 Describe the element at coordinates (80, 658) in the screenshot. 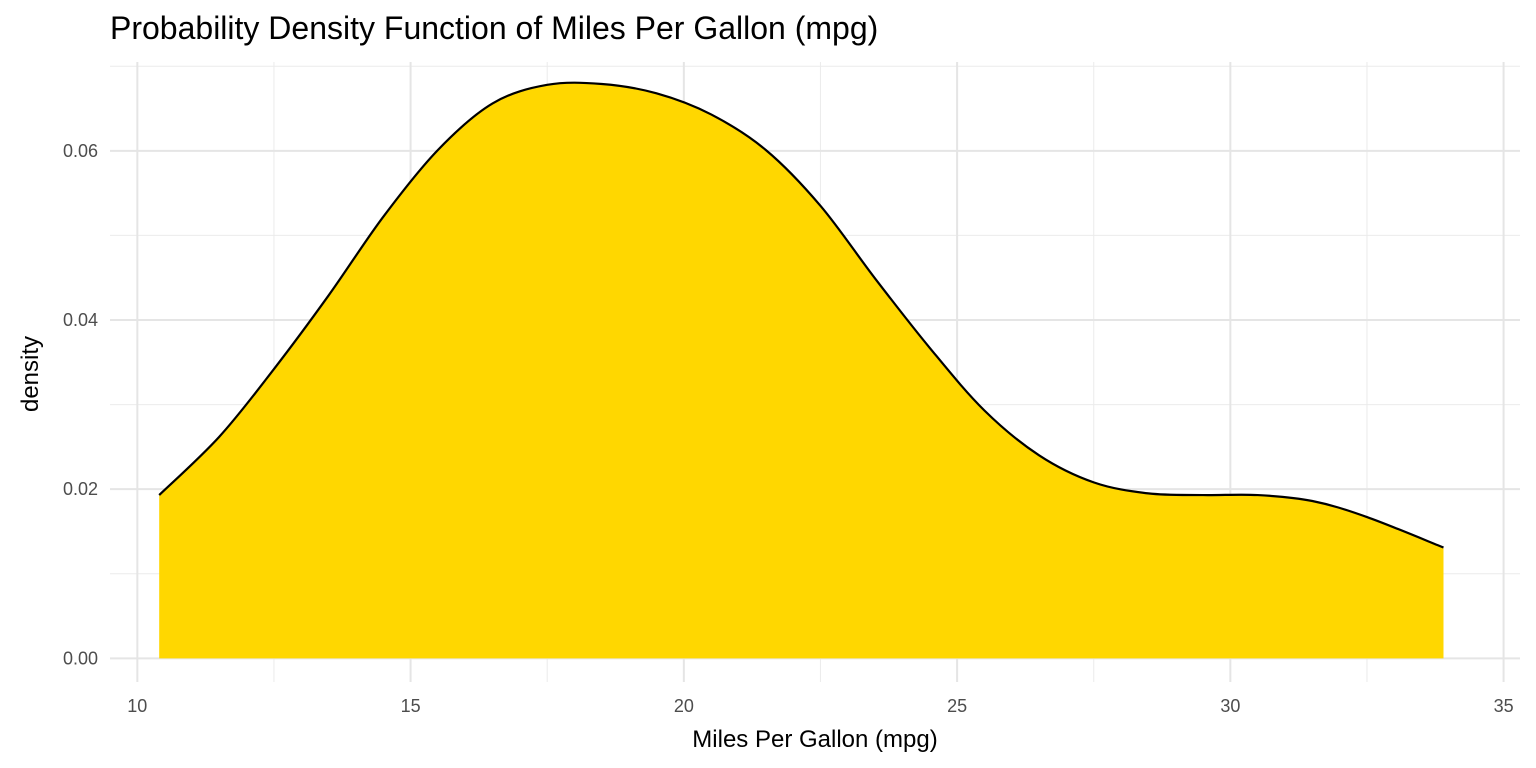

I see `y-tick-label: 0.00` at that location.